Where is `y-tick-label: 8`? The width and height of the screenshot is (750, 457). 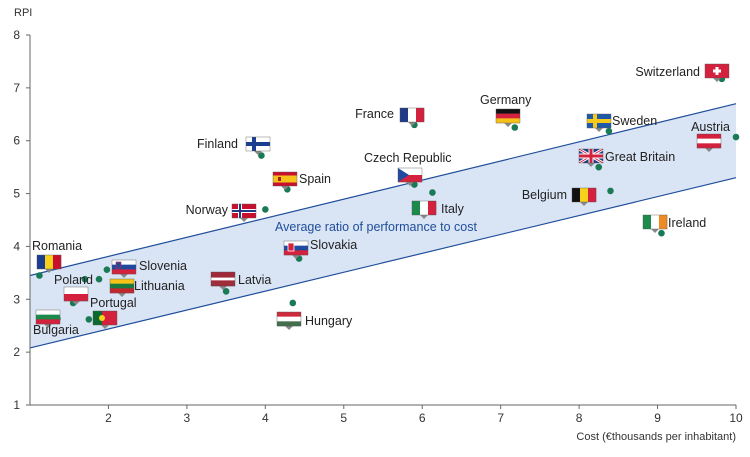 y-tick-label: 8 is located at coordinates (16, 35).